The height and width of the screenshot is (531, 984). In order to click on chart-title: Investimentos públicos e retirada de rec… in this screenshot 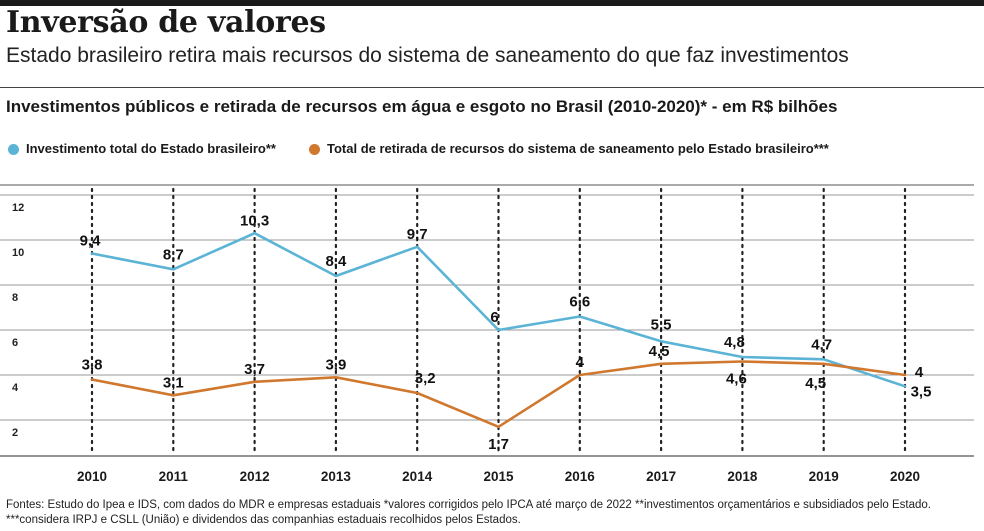, I will do `click(422, 106)`.